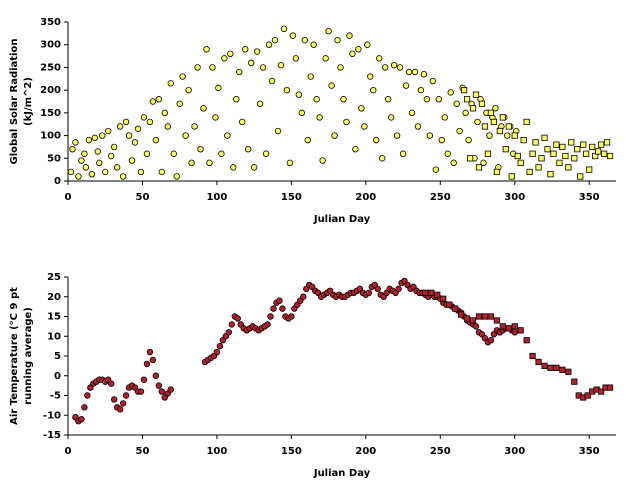  What do you see at coordinates (291, 451) in the screenshot?
I see `x-tick-label: 150` at bounding box center [291, 451].